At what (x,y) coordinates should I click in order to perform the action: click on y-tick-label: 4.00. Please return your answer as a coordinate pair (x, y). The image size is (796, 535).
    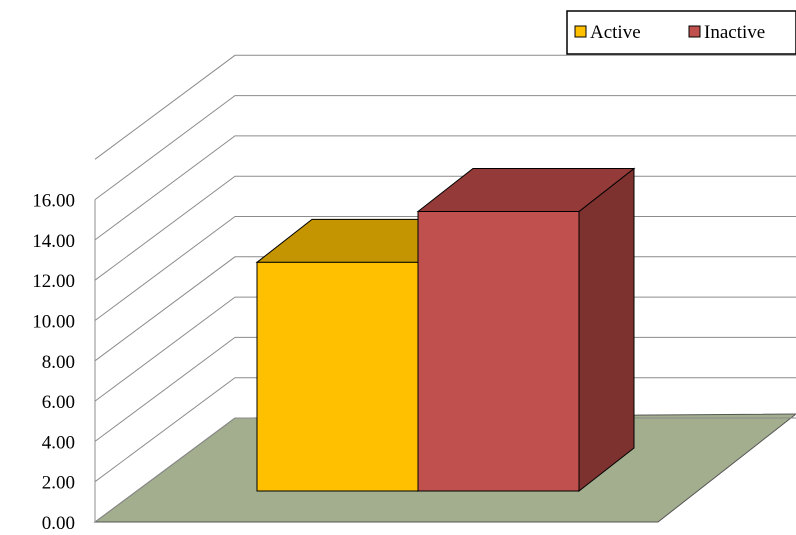
    Looking at the image, I should click on (58, 442).